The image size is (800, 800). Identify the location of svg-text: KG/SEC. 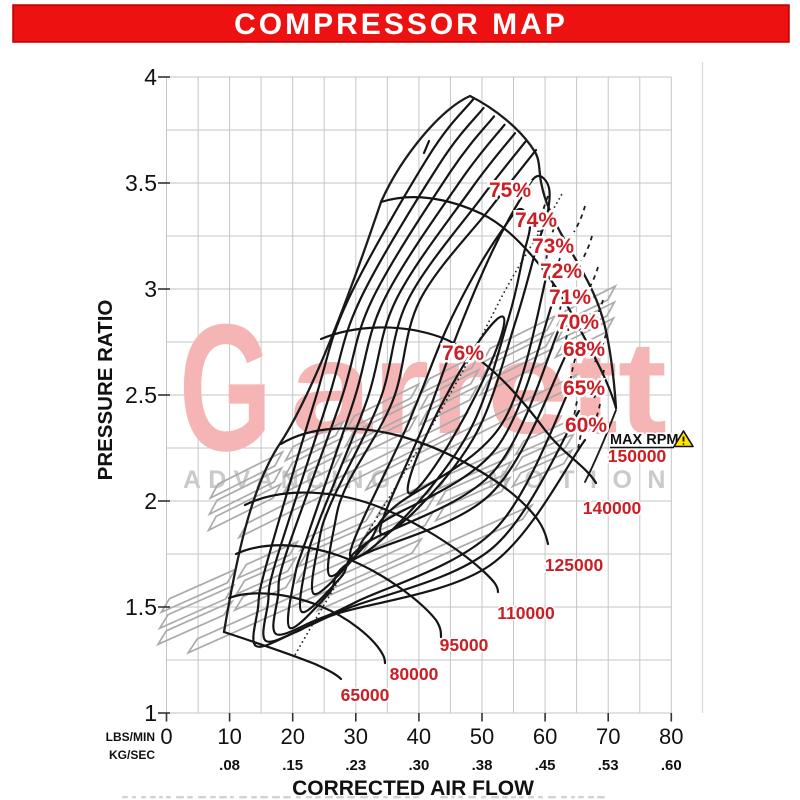
(132, 755).